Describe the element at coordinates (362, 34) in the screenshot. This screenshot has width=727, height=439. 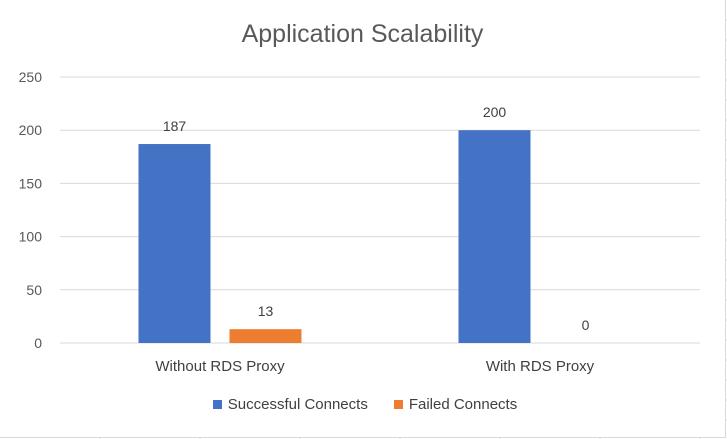
I see `chart-title: Application Scalability` at that location.